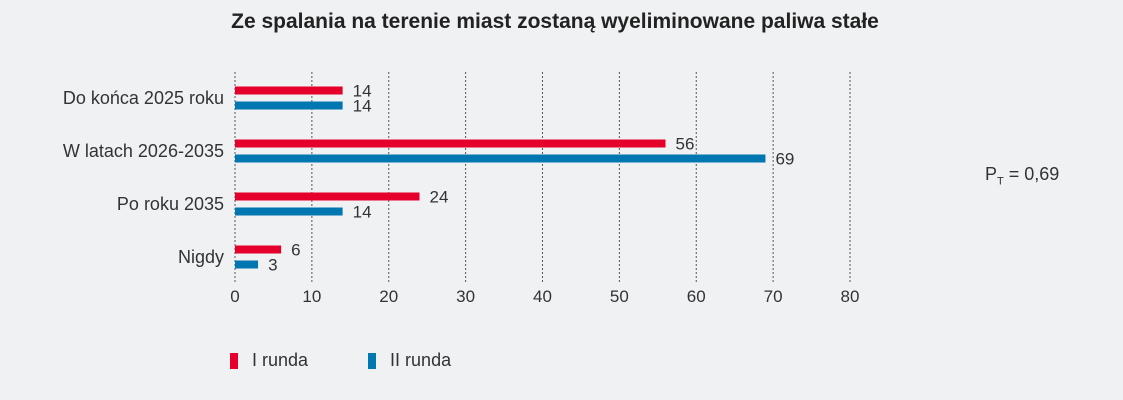 The image size is (1123, 400). I want to click on x-tick-label-4: 40, so click(542, 296).